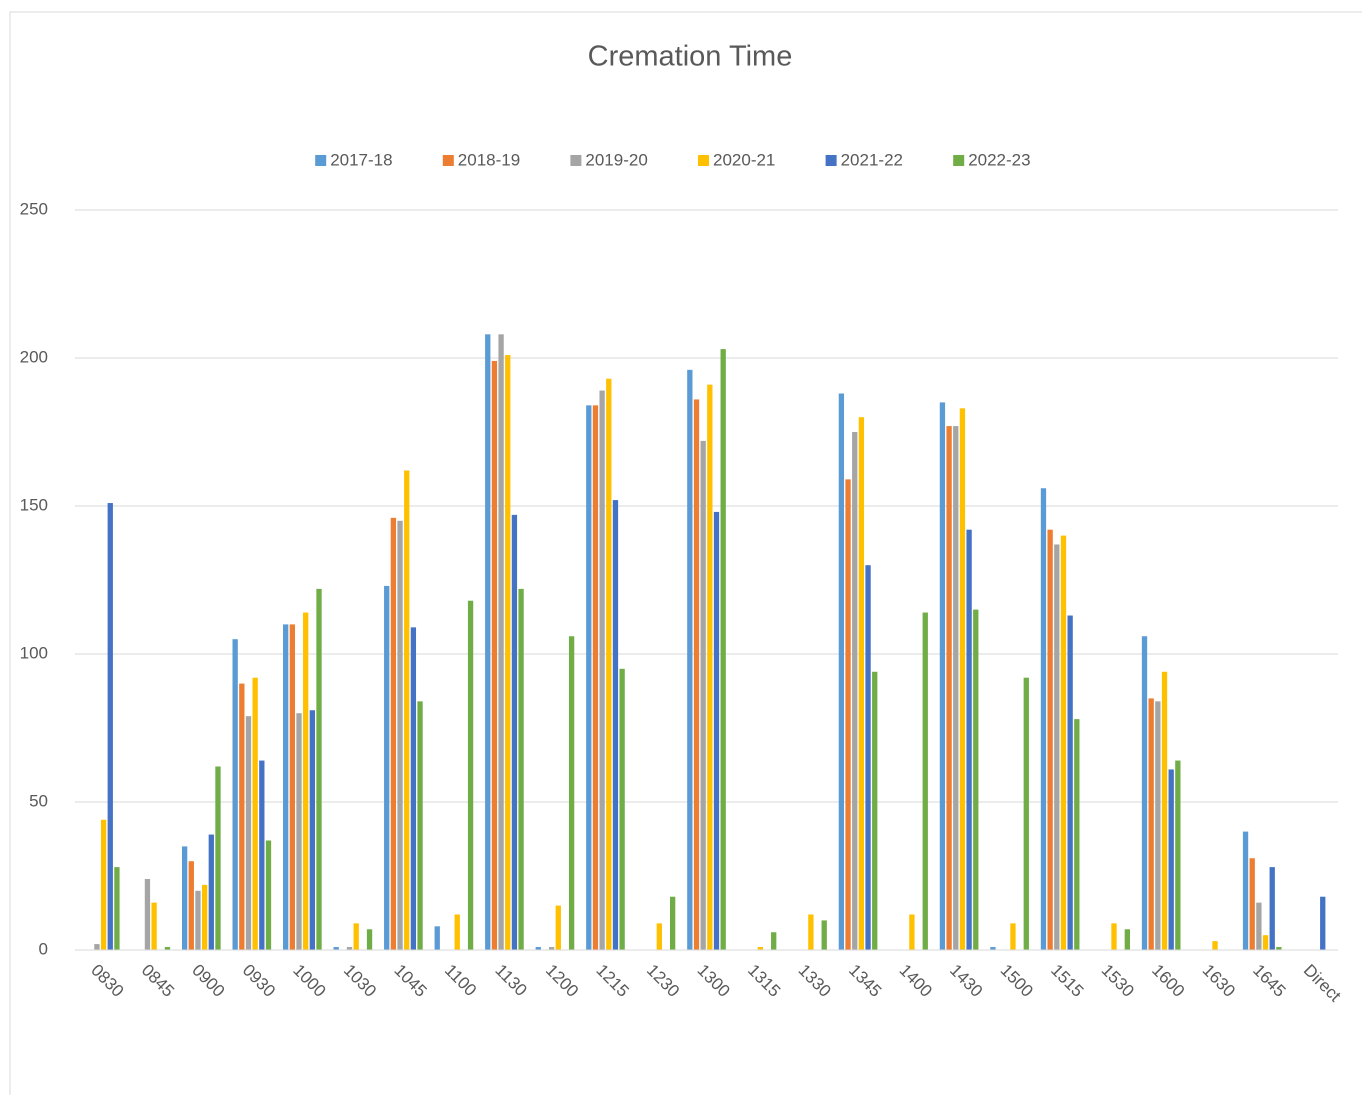 This screenshot has width=1362, height=1095. Describe the element at coordinates (612, 981) in the screenshot. I see `x-tick-label: 1215` at that location.